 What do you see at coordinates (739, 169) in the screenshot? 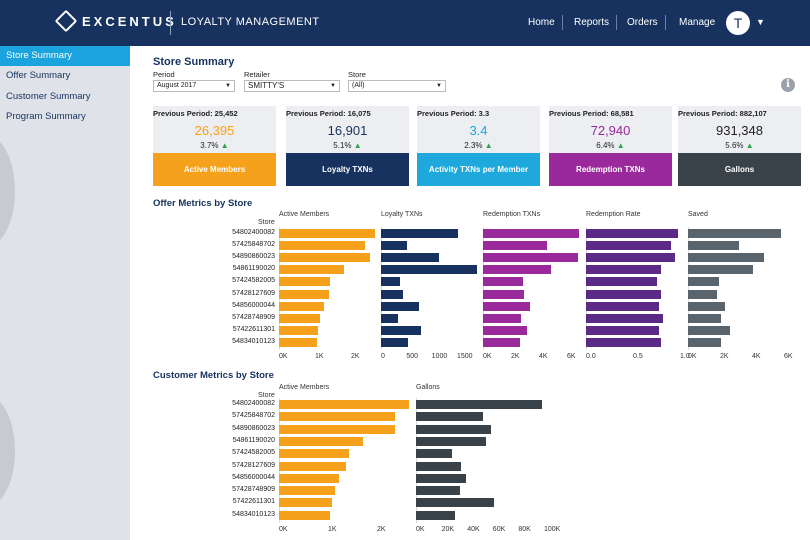
I see `kpi-tile: Gallons` at bounding box center [739, 169].